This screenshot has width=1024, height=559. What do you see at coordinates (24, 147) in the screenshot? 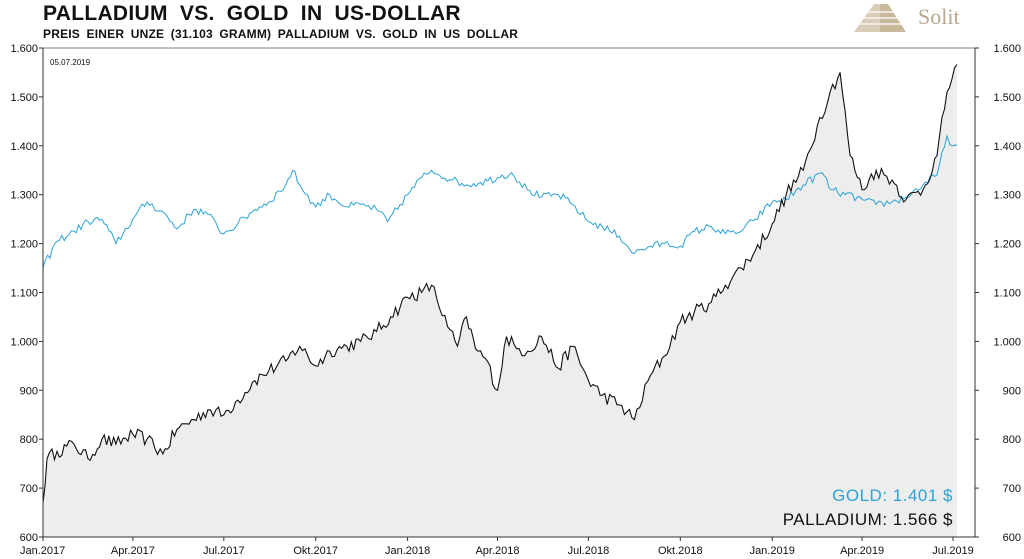
I see `y-tick-label-left: 1.400` at bounding box center [24, 147].